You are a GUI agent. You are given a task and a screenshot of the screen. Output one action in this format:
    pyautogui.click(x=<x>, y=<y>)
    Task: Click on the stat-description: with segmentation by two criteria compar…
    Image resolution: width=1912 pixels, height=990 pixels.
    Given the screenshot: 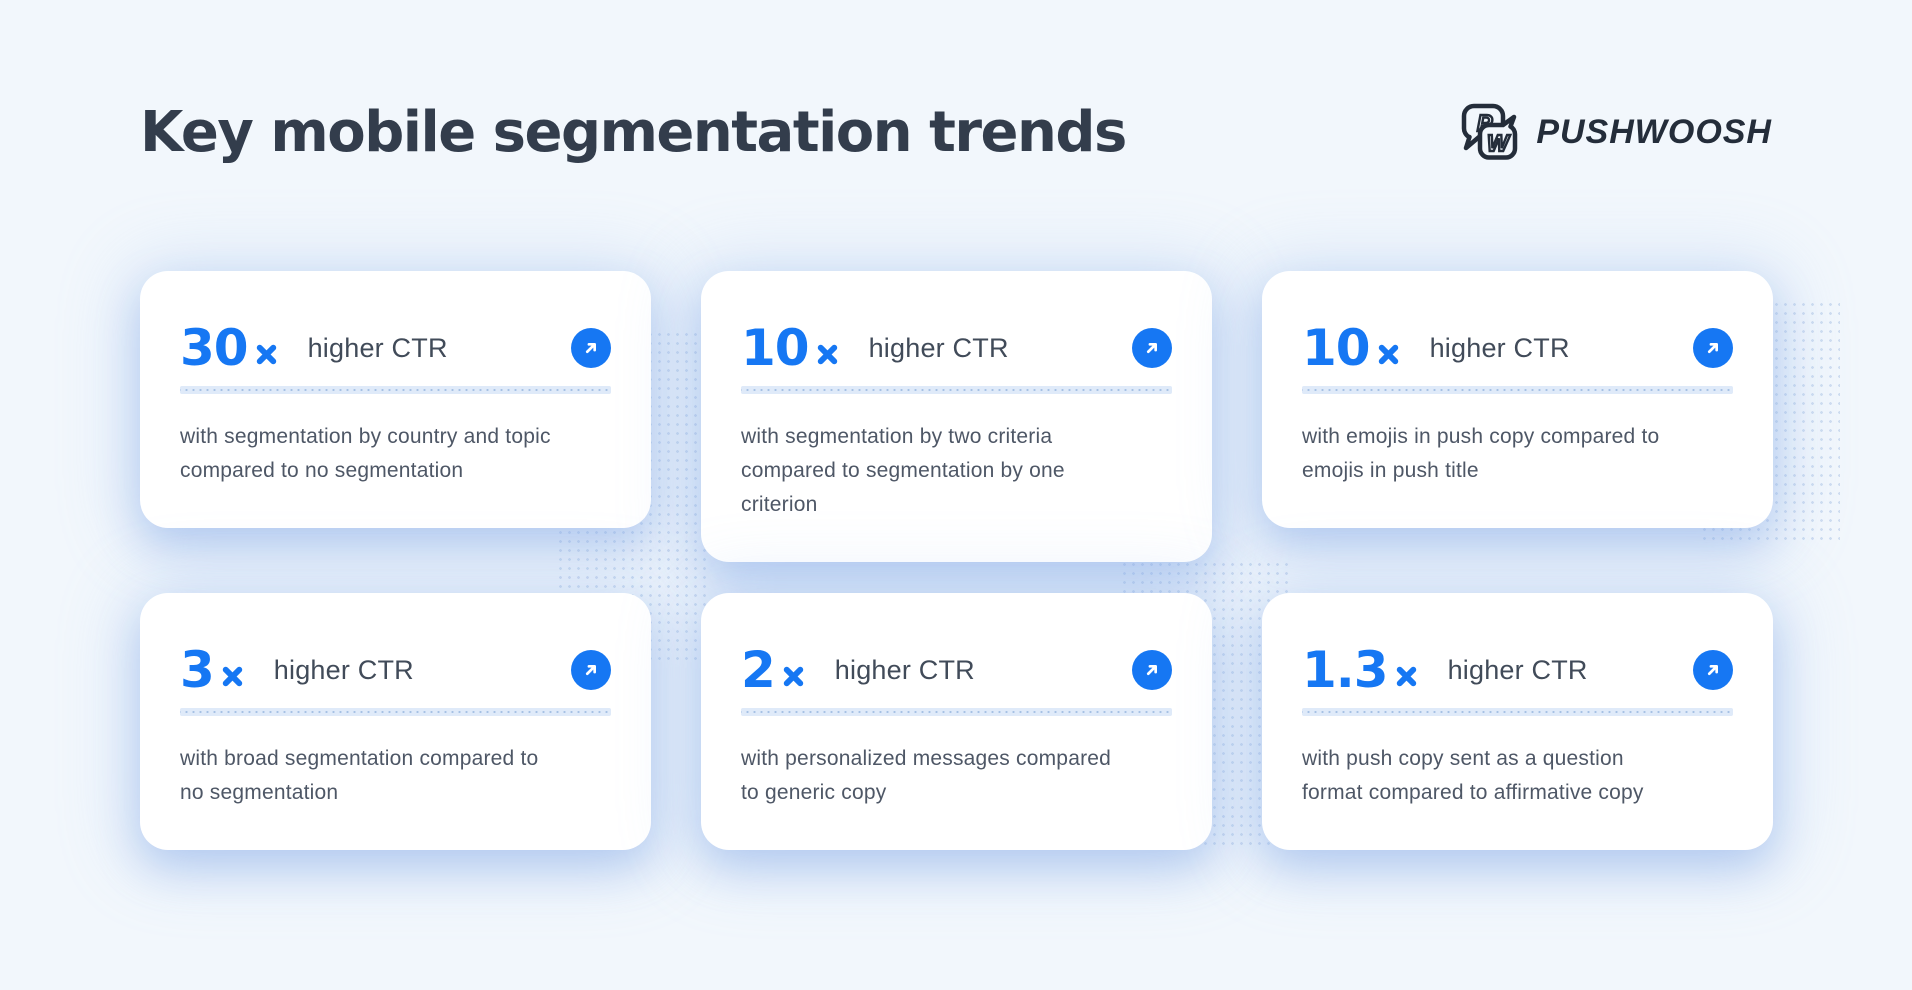 What is the action you would take?
    pyautogui.click(x=903, y=470)
    